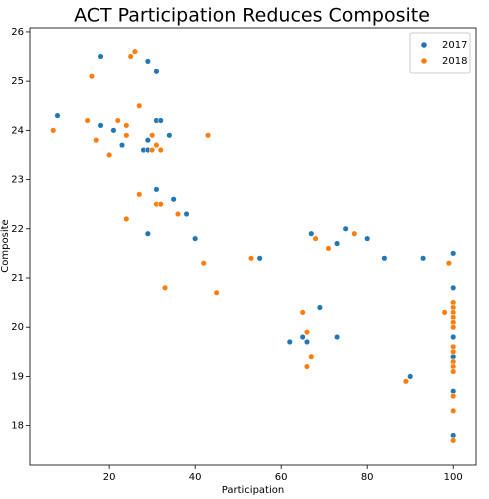  Describe the element at coordinates (17, 130) in the screenshot. I see `y-tick-label: 24` at that location.